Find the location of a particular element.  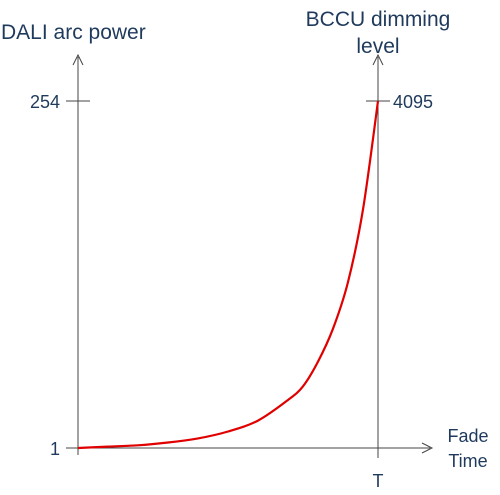

left-tick-label-1: 1 is located at coordinates (55, 449).